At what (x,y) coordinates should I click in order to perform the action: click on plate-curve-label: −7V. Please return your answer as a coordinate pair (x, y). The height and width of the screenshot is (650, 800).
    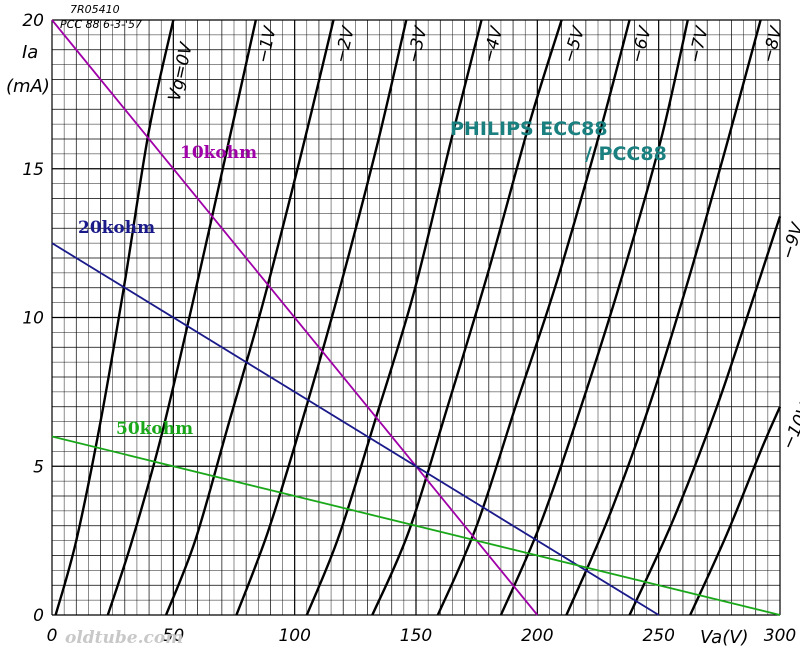
    Looking at the image, I should click on (699, 45).